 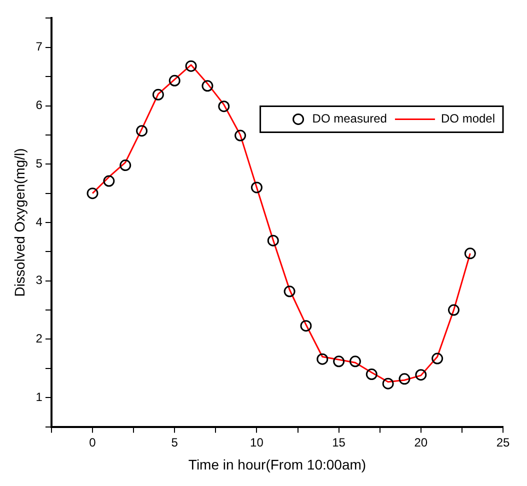 What do you see at coordinates (19, 222) in the screenshot?
I see `y-axis-title: Dissolved Oxygen(mg/l)` at bounding box center [19, 222].